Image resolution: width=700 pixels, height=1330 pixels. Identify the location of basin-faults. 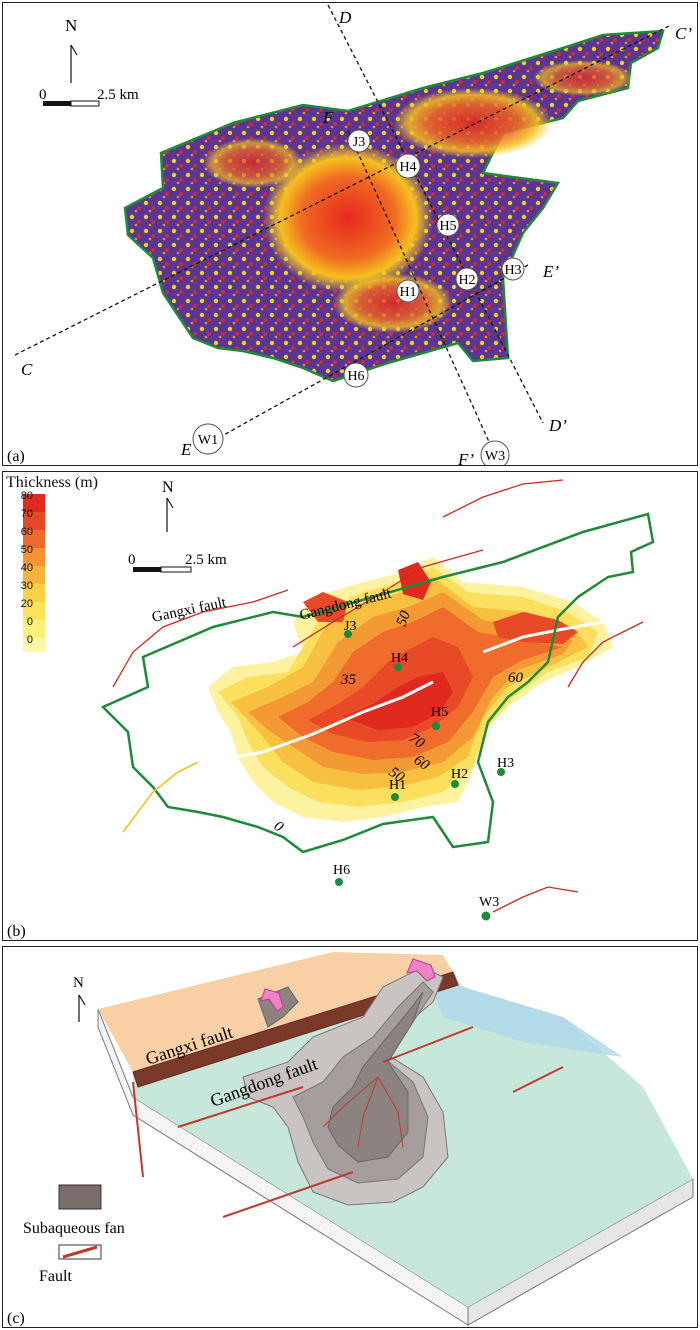
(348, 1122).